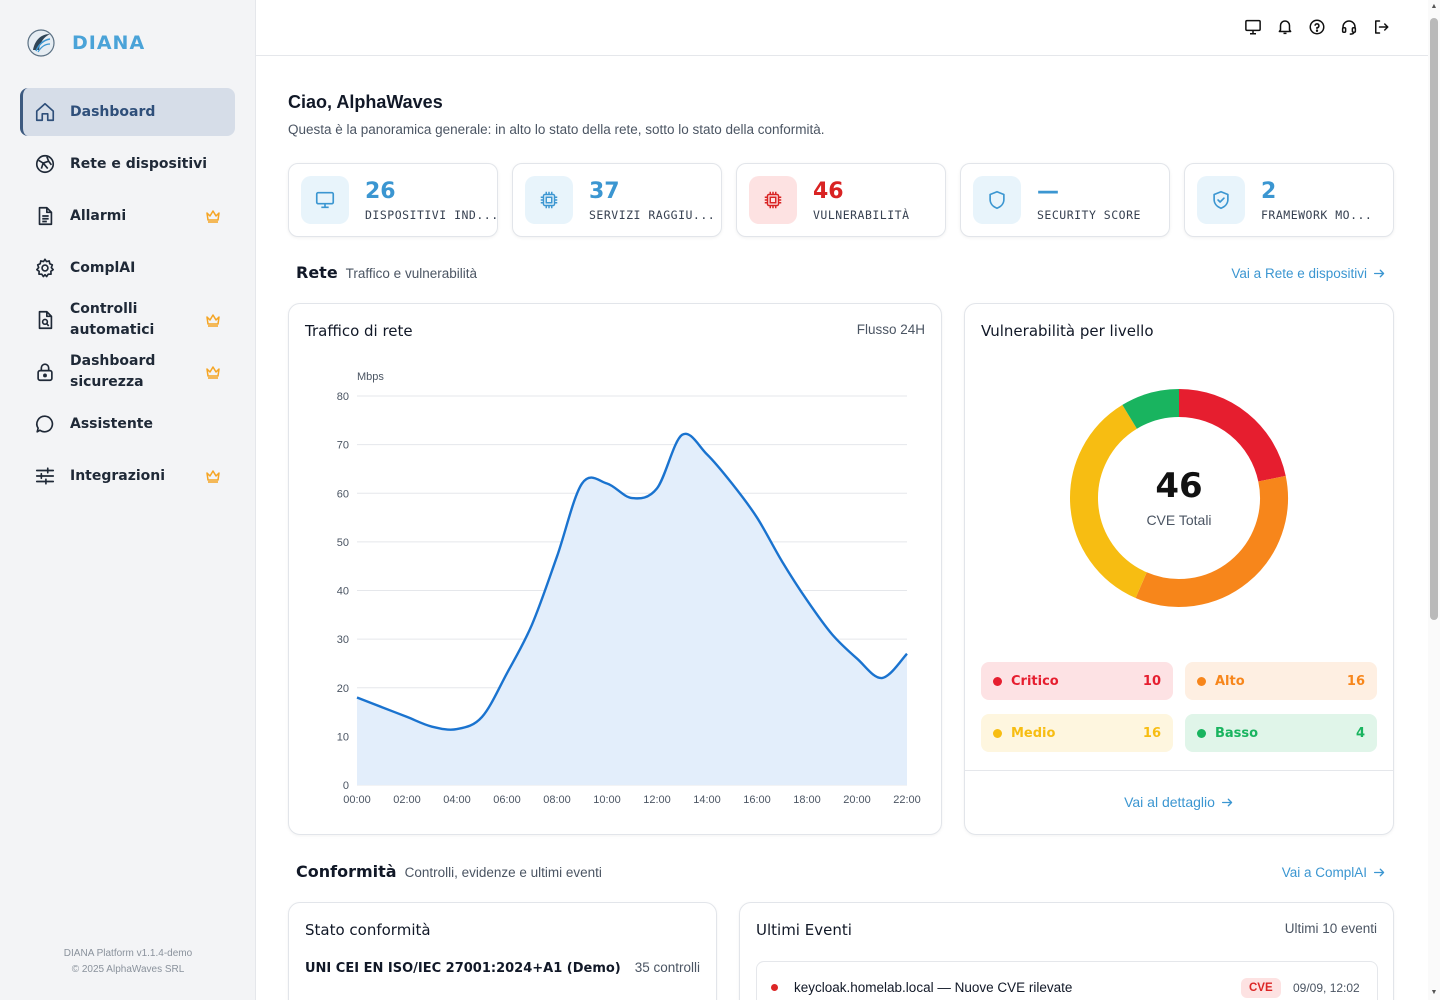  I want to click on sidebar-item-dashboard-sicurezza: Dashboard sicurezza, so click(127, 372).